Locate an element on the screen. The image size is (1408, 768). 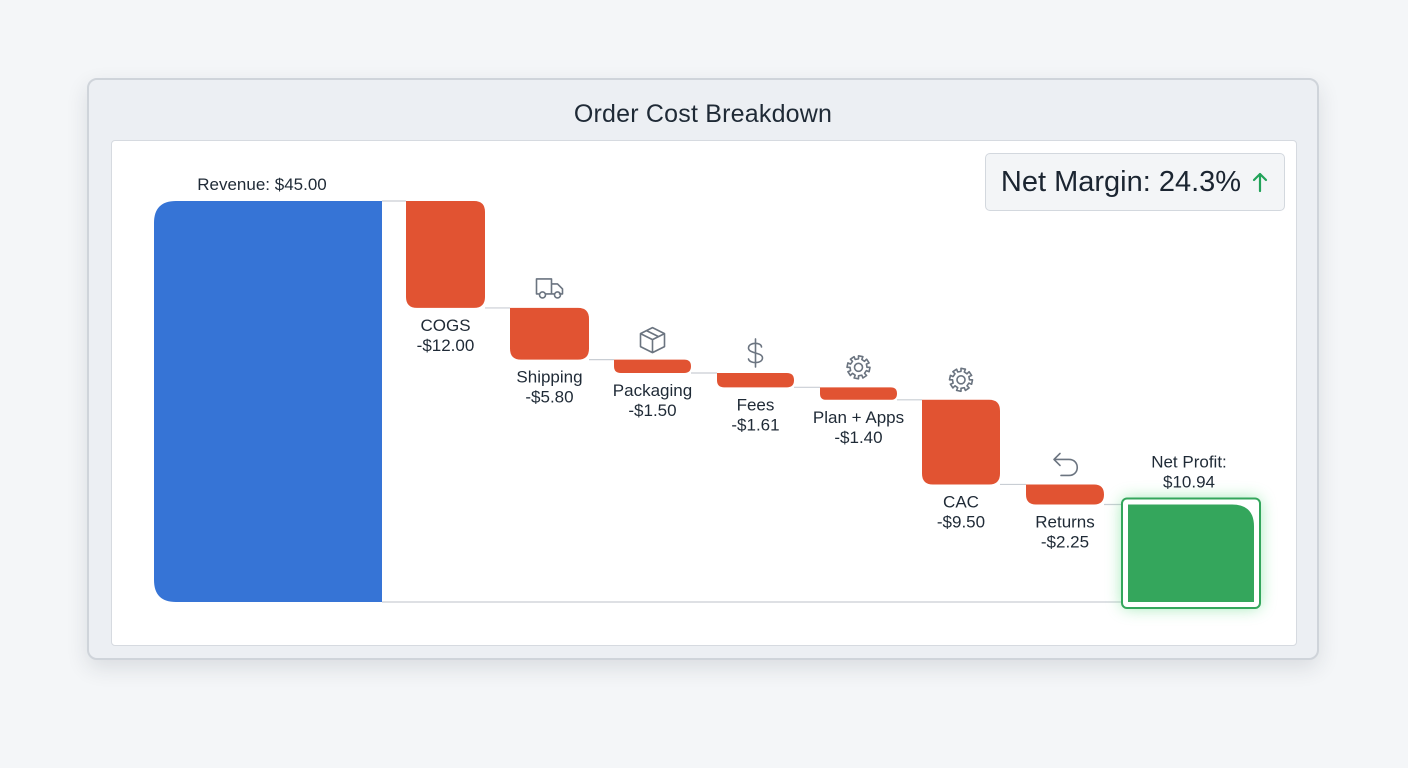
bar-shipping is located at coordinates (549, 333).